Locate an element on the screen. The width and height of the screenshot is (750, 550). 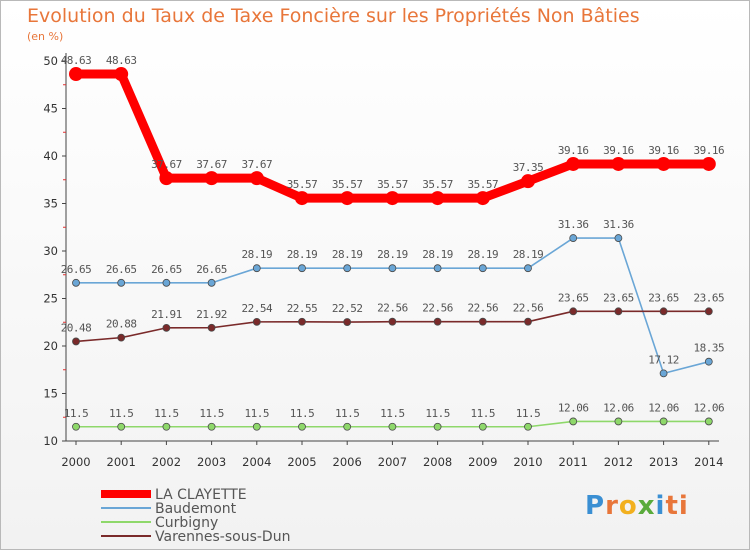
y-tick-label: 20 is located at coordinates (50, 346).